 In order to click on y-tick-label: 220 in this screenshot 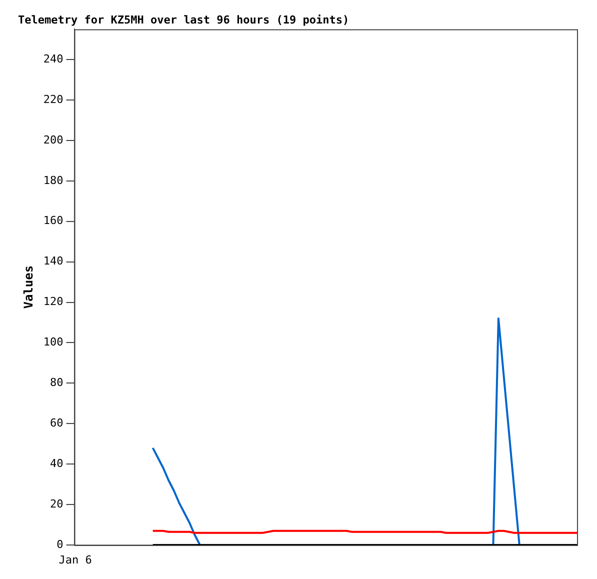, I will do `click(53, 99)`.